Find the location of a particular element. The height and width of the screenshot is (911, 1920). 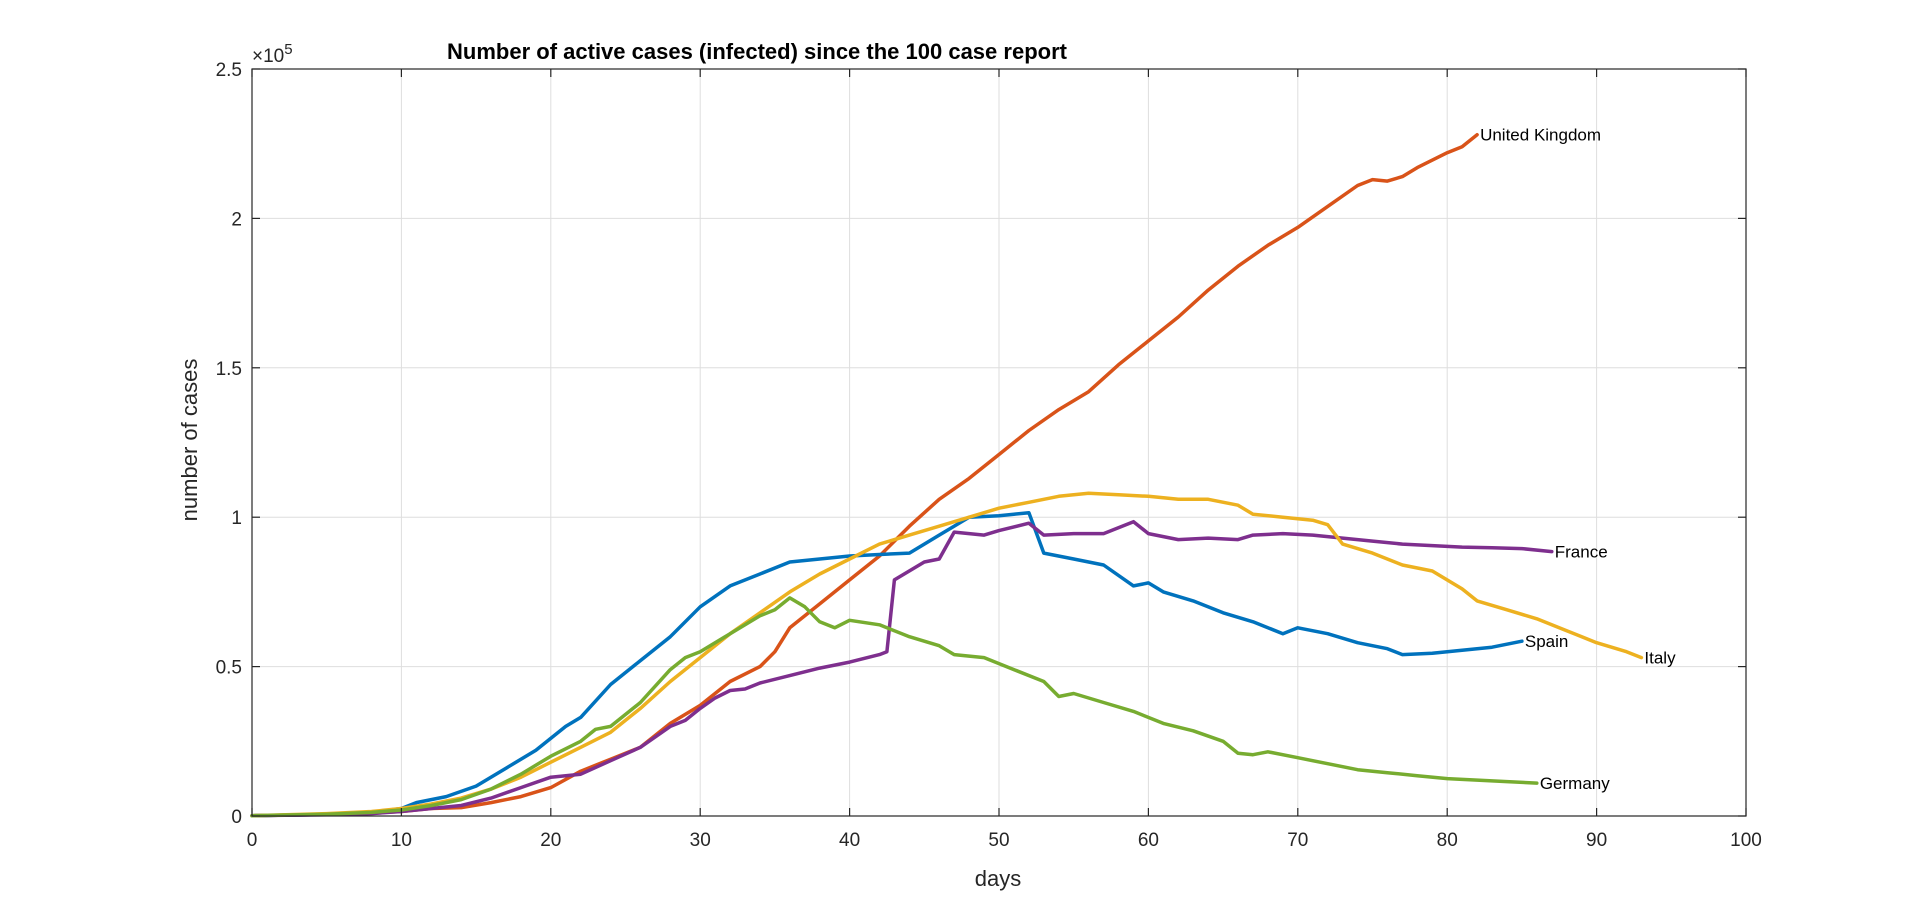

x-tick-label: 60 is located at coordinates (1148, 840).